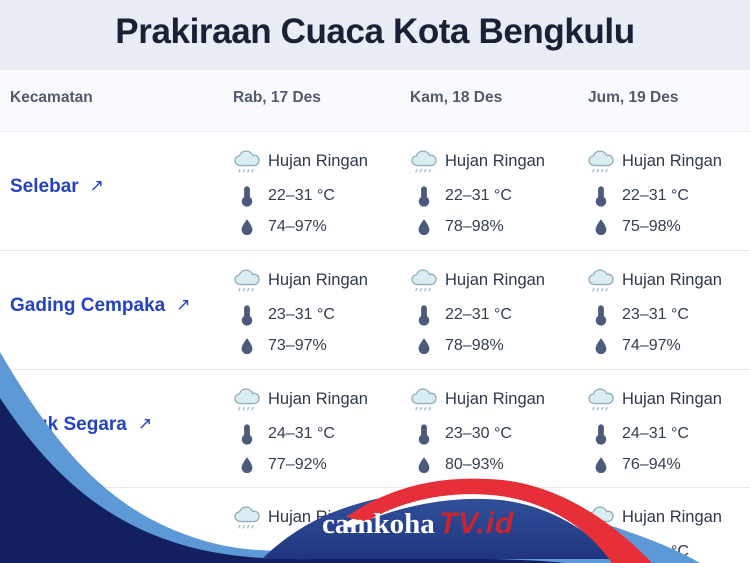 This screenshot has width=750, height=563. I want to click on page-title: Prakiraan Cuaca Kota Bengkulu, so click(375, 31).